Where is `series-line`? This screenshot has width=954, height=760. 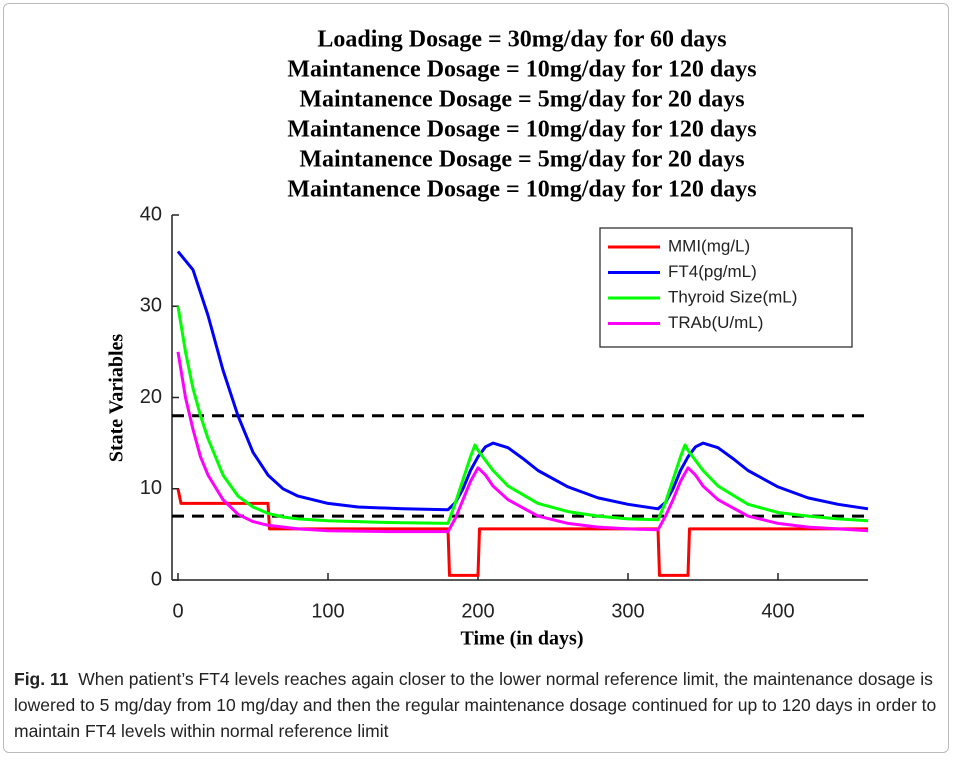
series-line is located at coordinates (522, 532).